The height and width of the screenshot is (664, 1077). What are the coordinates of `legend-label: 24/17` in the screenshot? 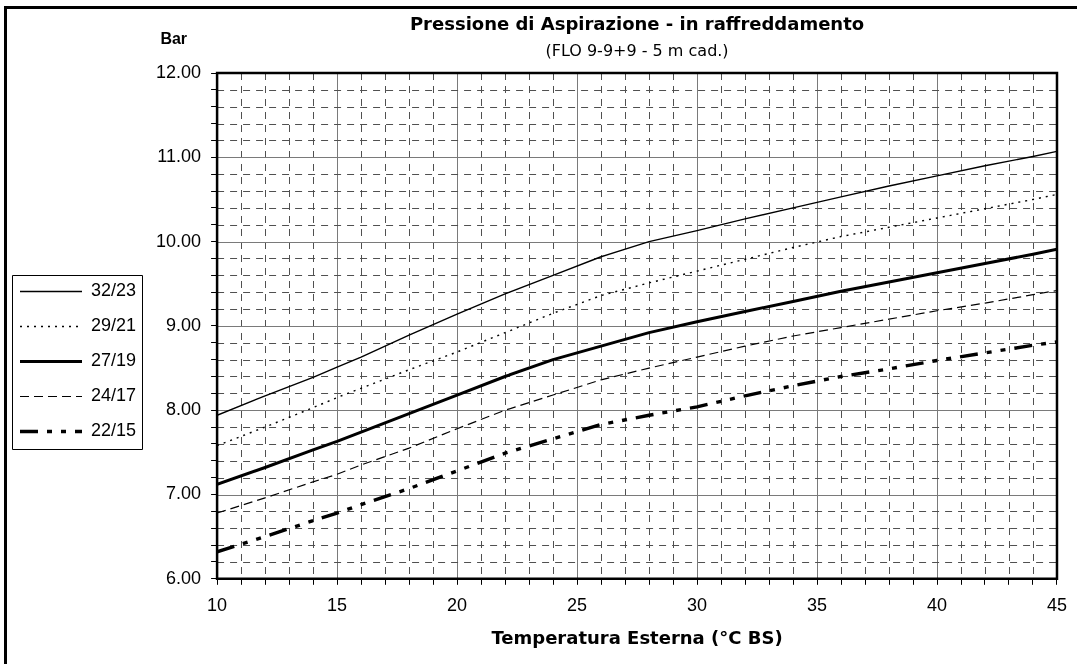 It's located at (114, 395).